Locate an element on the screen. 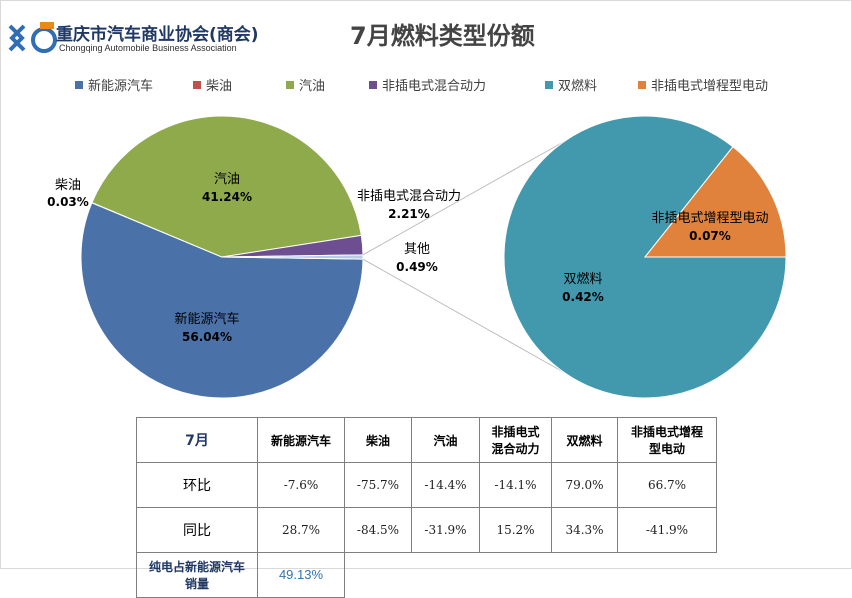 The width and height of the screenshot is (852, 598). legend-item-dual-fuel: 双燃料 is located at coordinates (571, 84).